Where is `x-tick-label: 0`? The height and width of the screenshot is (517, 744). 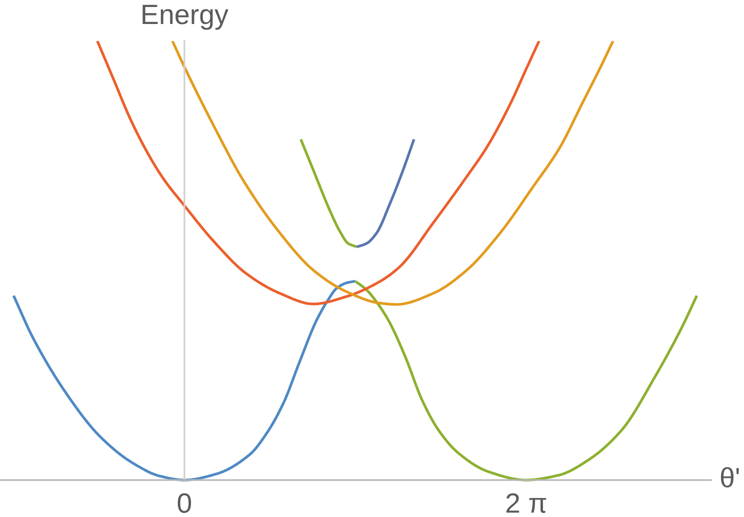 x-tick-label: 0 is located at coordinates (185, 503).